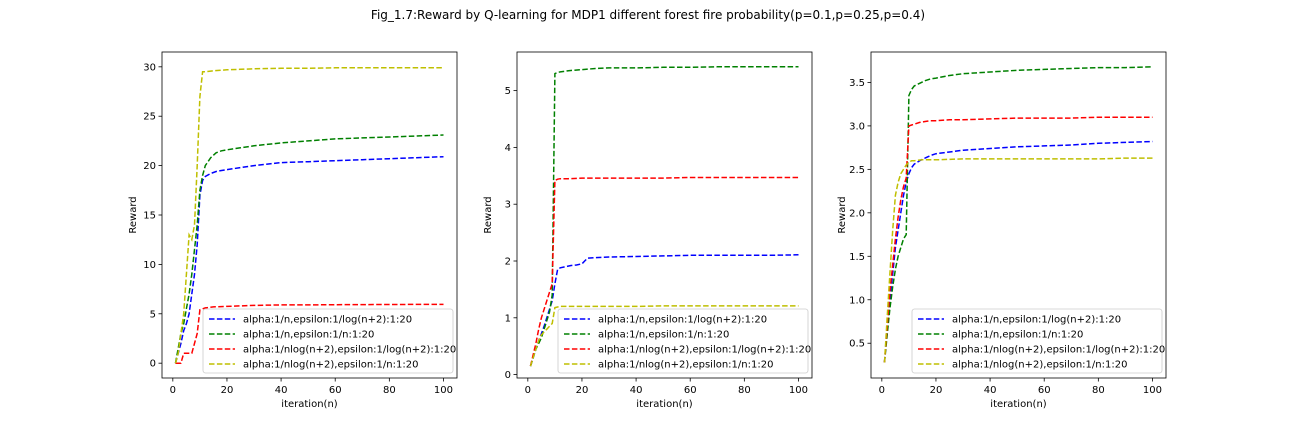 This screenshot has width=1296, height=432. Describe the element at coordinates (857, 170) in the screenshot. I see `y-tick-label: 2.5` at that location.